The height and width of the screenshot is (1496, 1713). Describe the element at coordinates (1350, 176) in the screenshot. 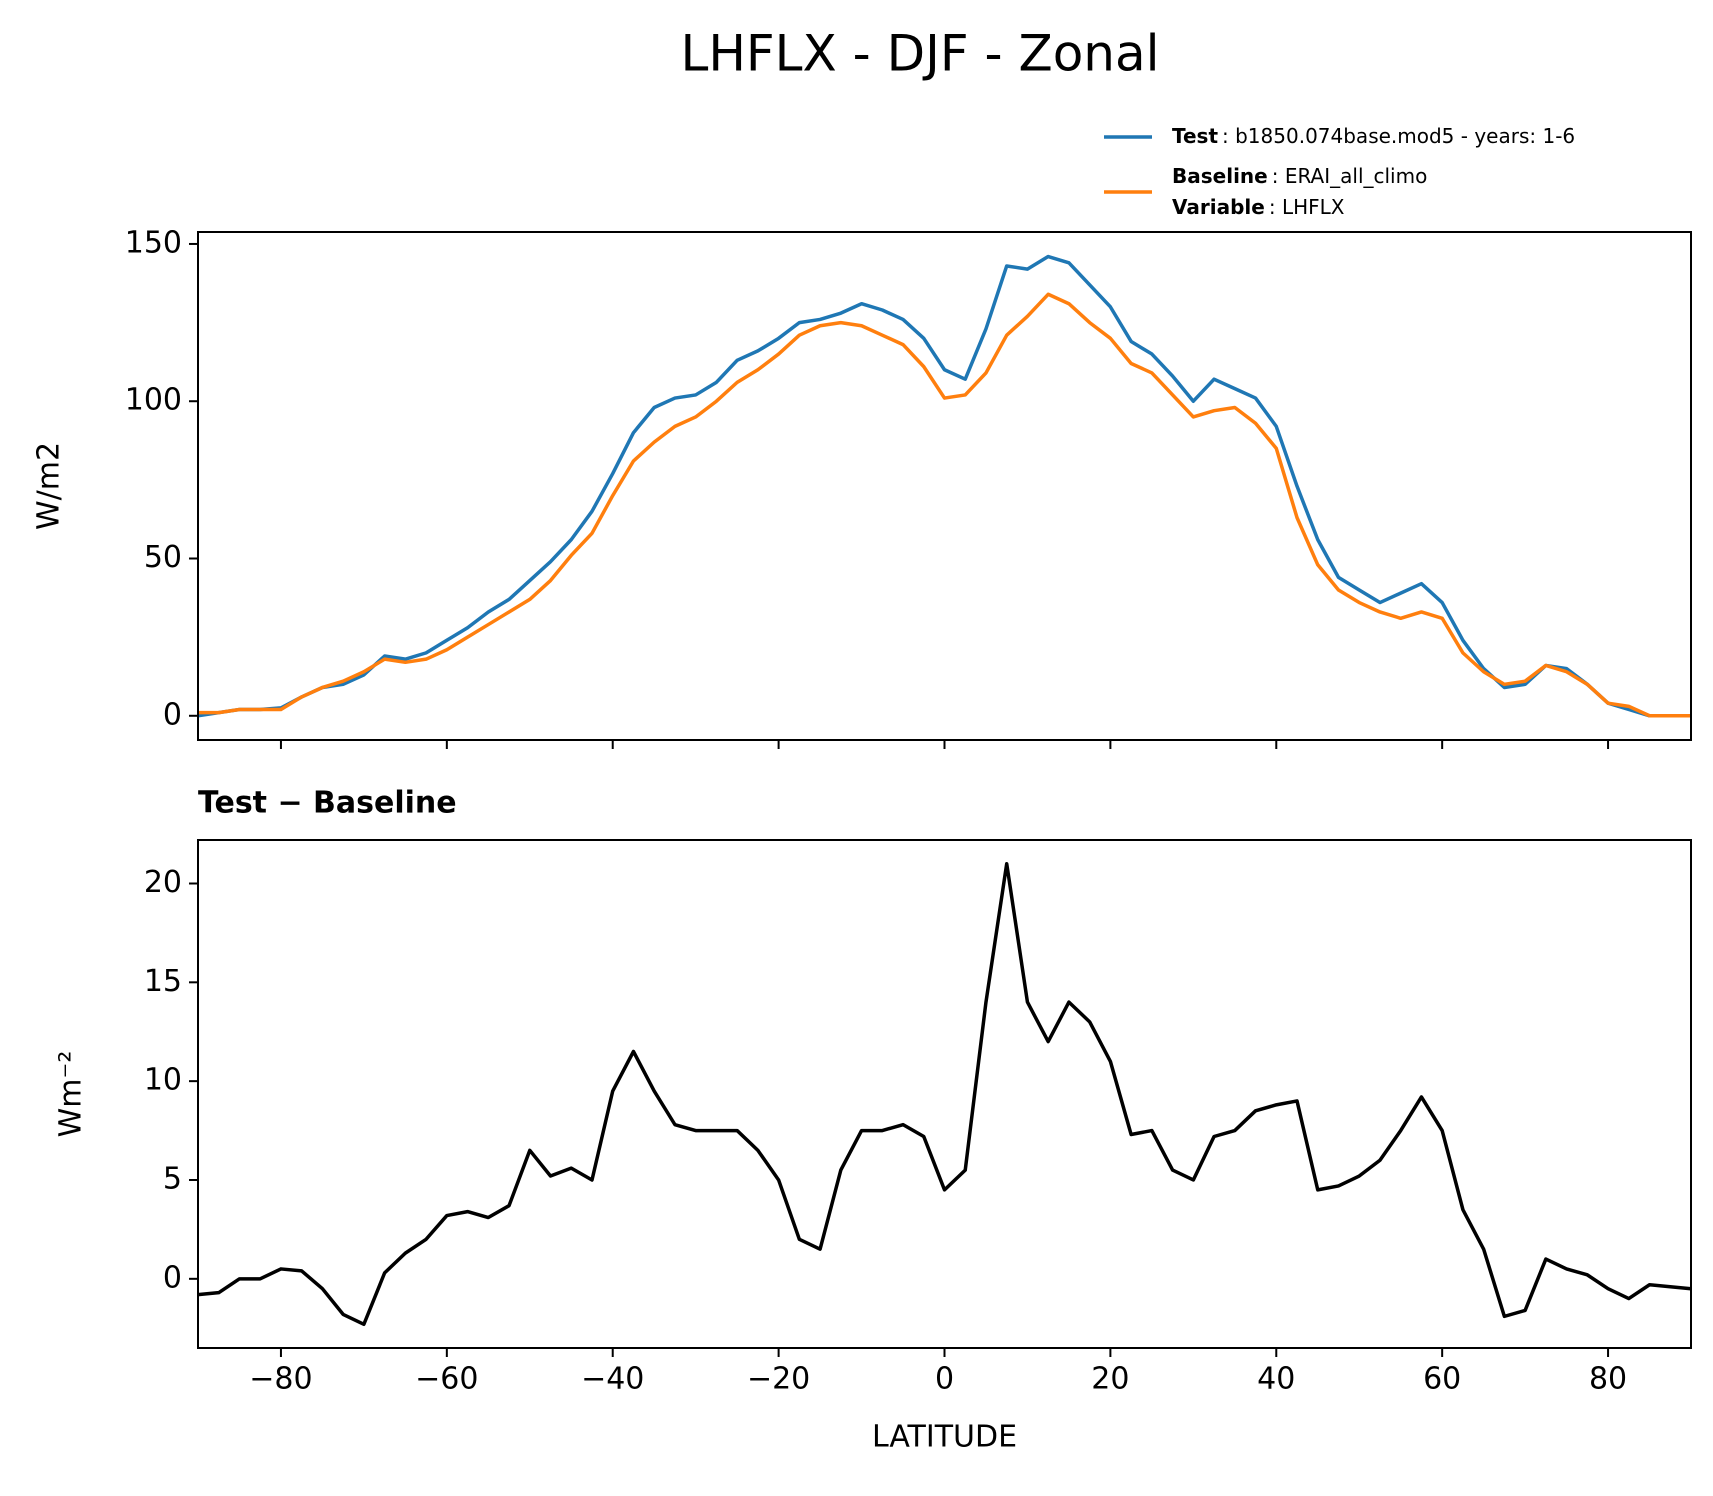

I see `legend-description: : ERAI_all_climo` at that location.